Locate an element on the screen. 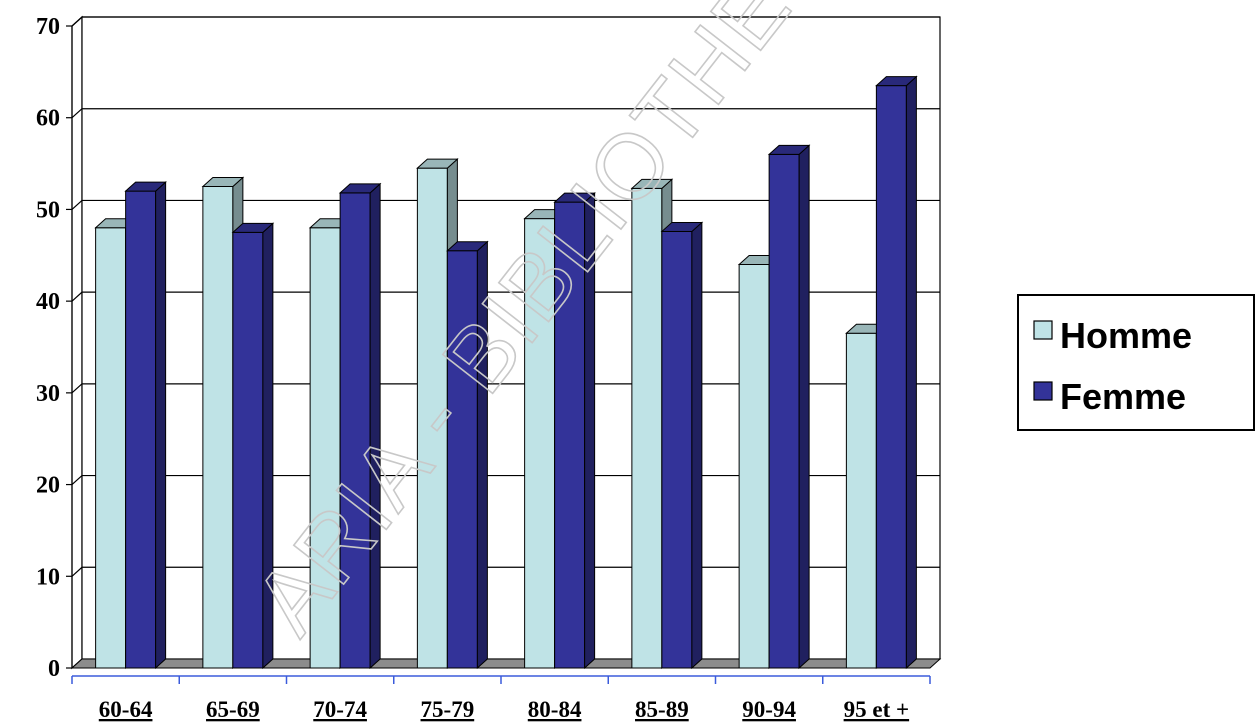 The height and width of the screenshot is (728, 1256). side-wall is located at coordinates (77, 342).